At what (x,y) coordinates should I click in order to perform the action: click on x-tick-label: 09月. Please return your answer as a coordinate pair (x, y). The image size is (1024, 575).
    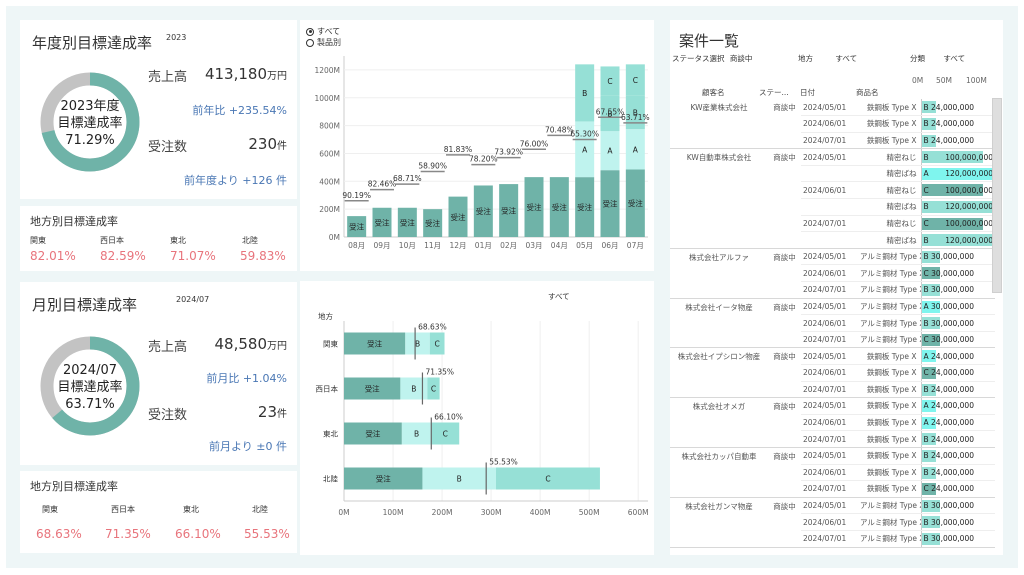
    Looking at the image, I should click on (381, 245).